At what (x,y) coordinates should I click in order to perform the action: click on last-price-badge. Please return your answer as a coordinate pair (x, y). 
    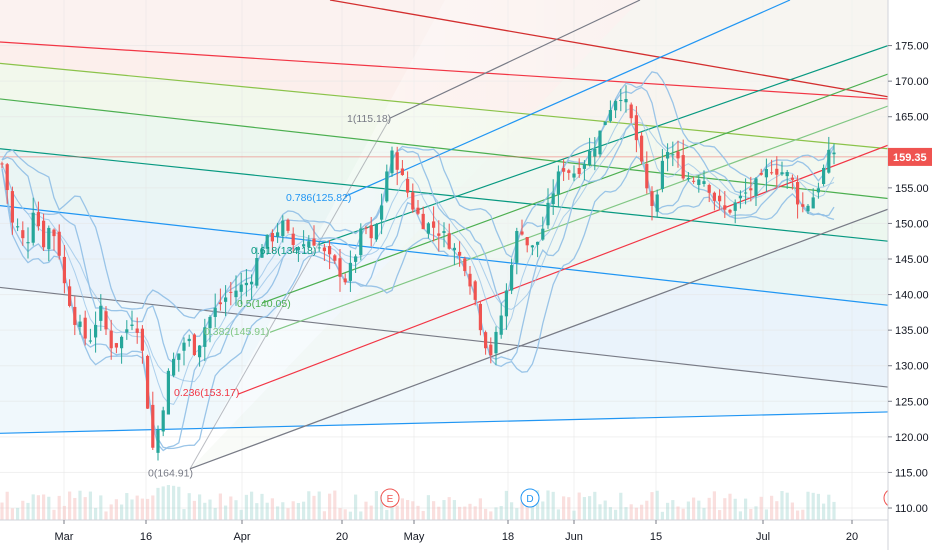
    Looking at the image, I should click on (910, 156).